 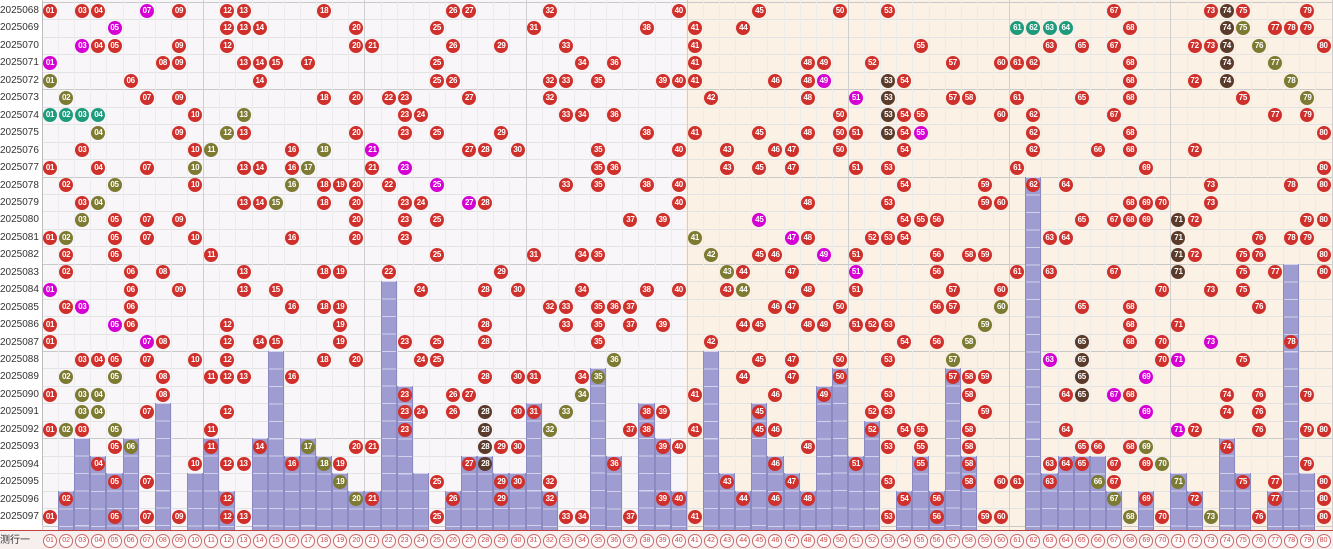 I want to click on footer-number-cell: 79, so click(x=1307, y=541).